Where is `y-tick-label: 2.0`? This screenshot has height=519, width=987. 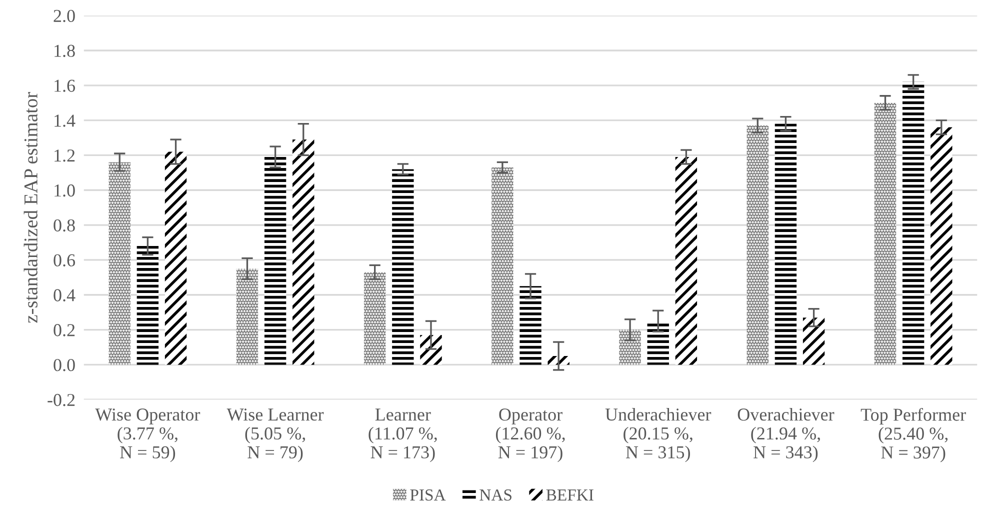
y-tick-label: 2.0 is located at coordinates (64, 16).